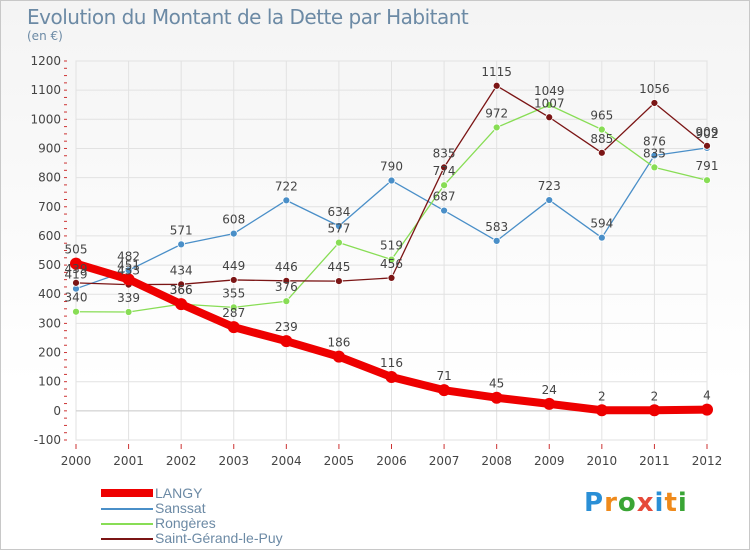 The image size is (750, 550). What do you see at coordinates (233, 461) in the screenshot?
I see `x-tick-label: 2003` at bounding box center [233, 461].